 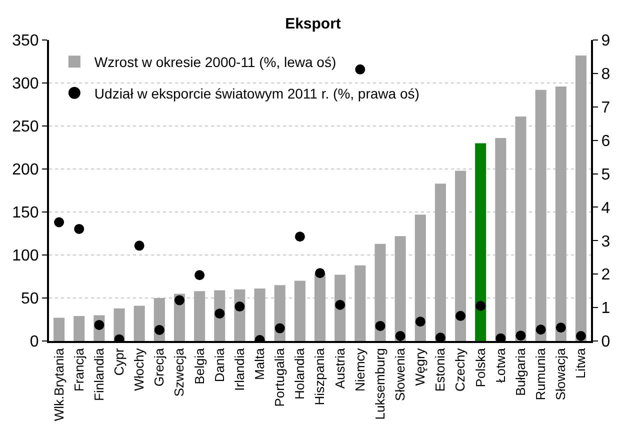 What do you see at coordinates (360, 370) in the screenshot?
I see `x-tick-label: Niemcy` at bounding box center [360, 370].